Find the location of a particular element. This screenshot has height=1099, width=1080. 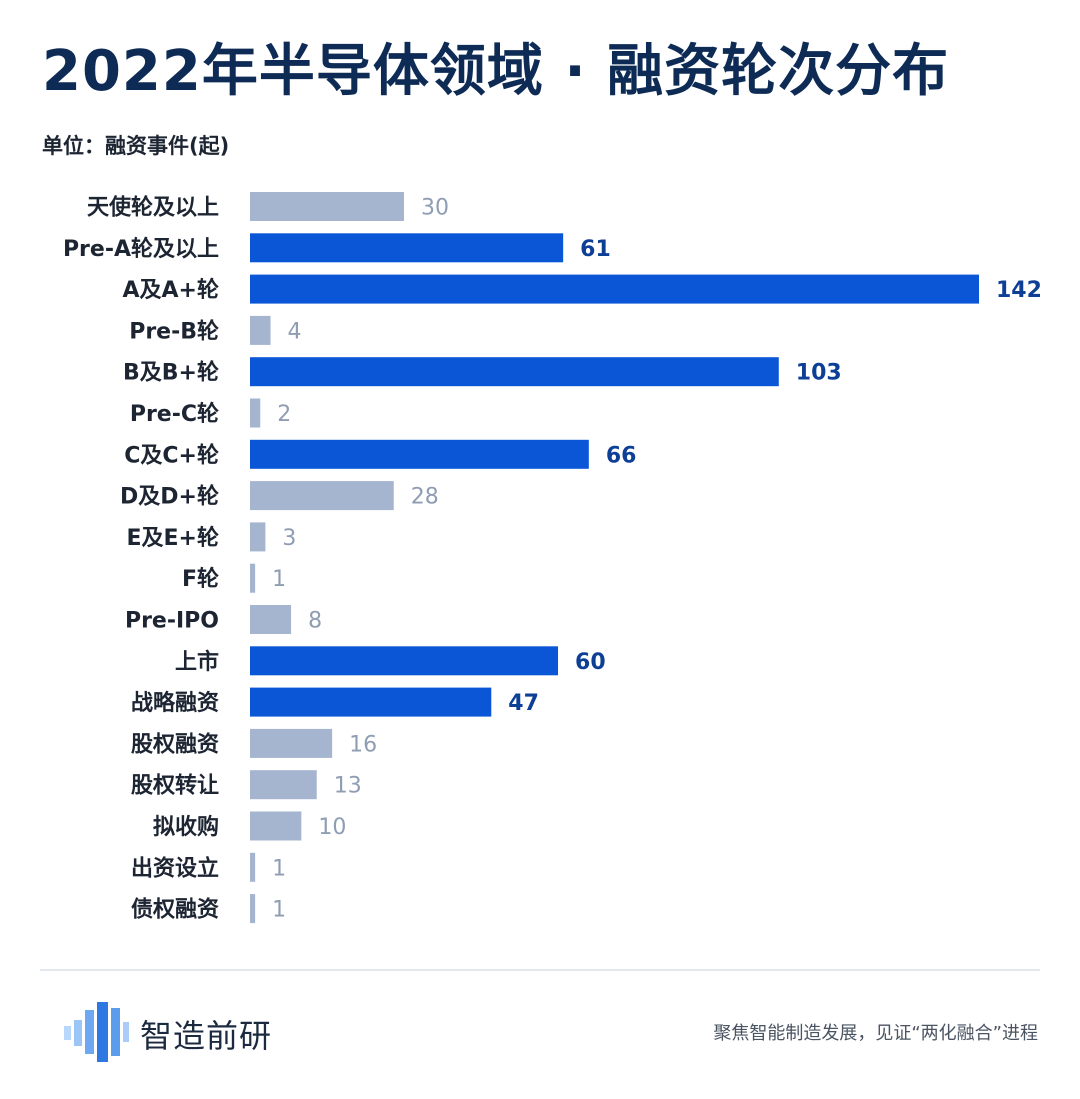

value-label: 30 is located at coordinates (435, 208).